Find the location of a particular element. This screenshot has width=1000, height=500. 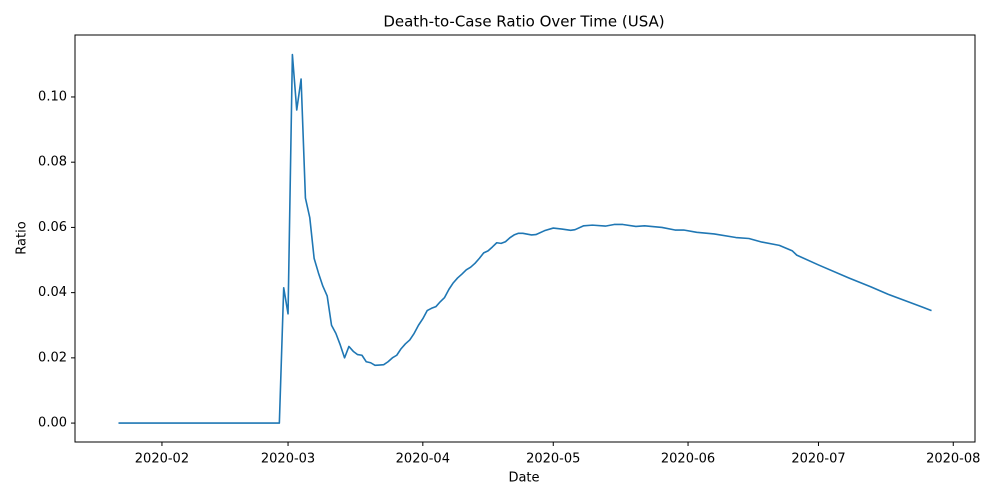

y-tick-label: 0.00 is located at coordinates (52, 423).